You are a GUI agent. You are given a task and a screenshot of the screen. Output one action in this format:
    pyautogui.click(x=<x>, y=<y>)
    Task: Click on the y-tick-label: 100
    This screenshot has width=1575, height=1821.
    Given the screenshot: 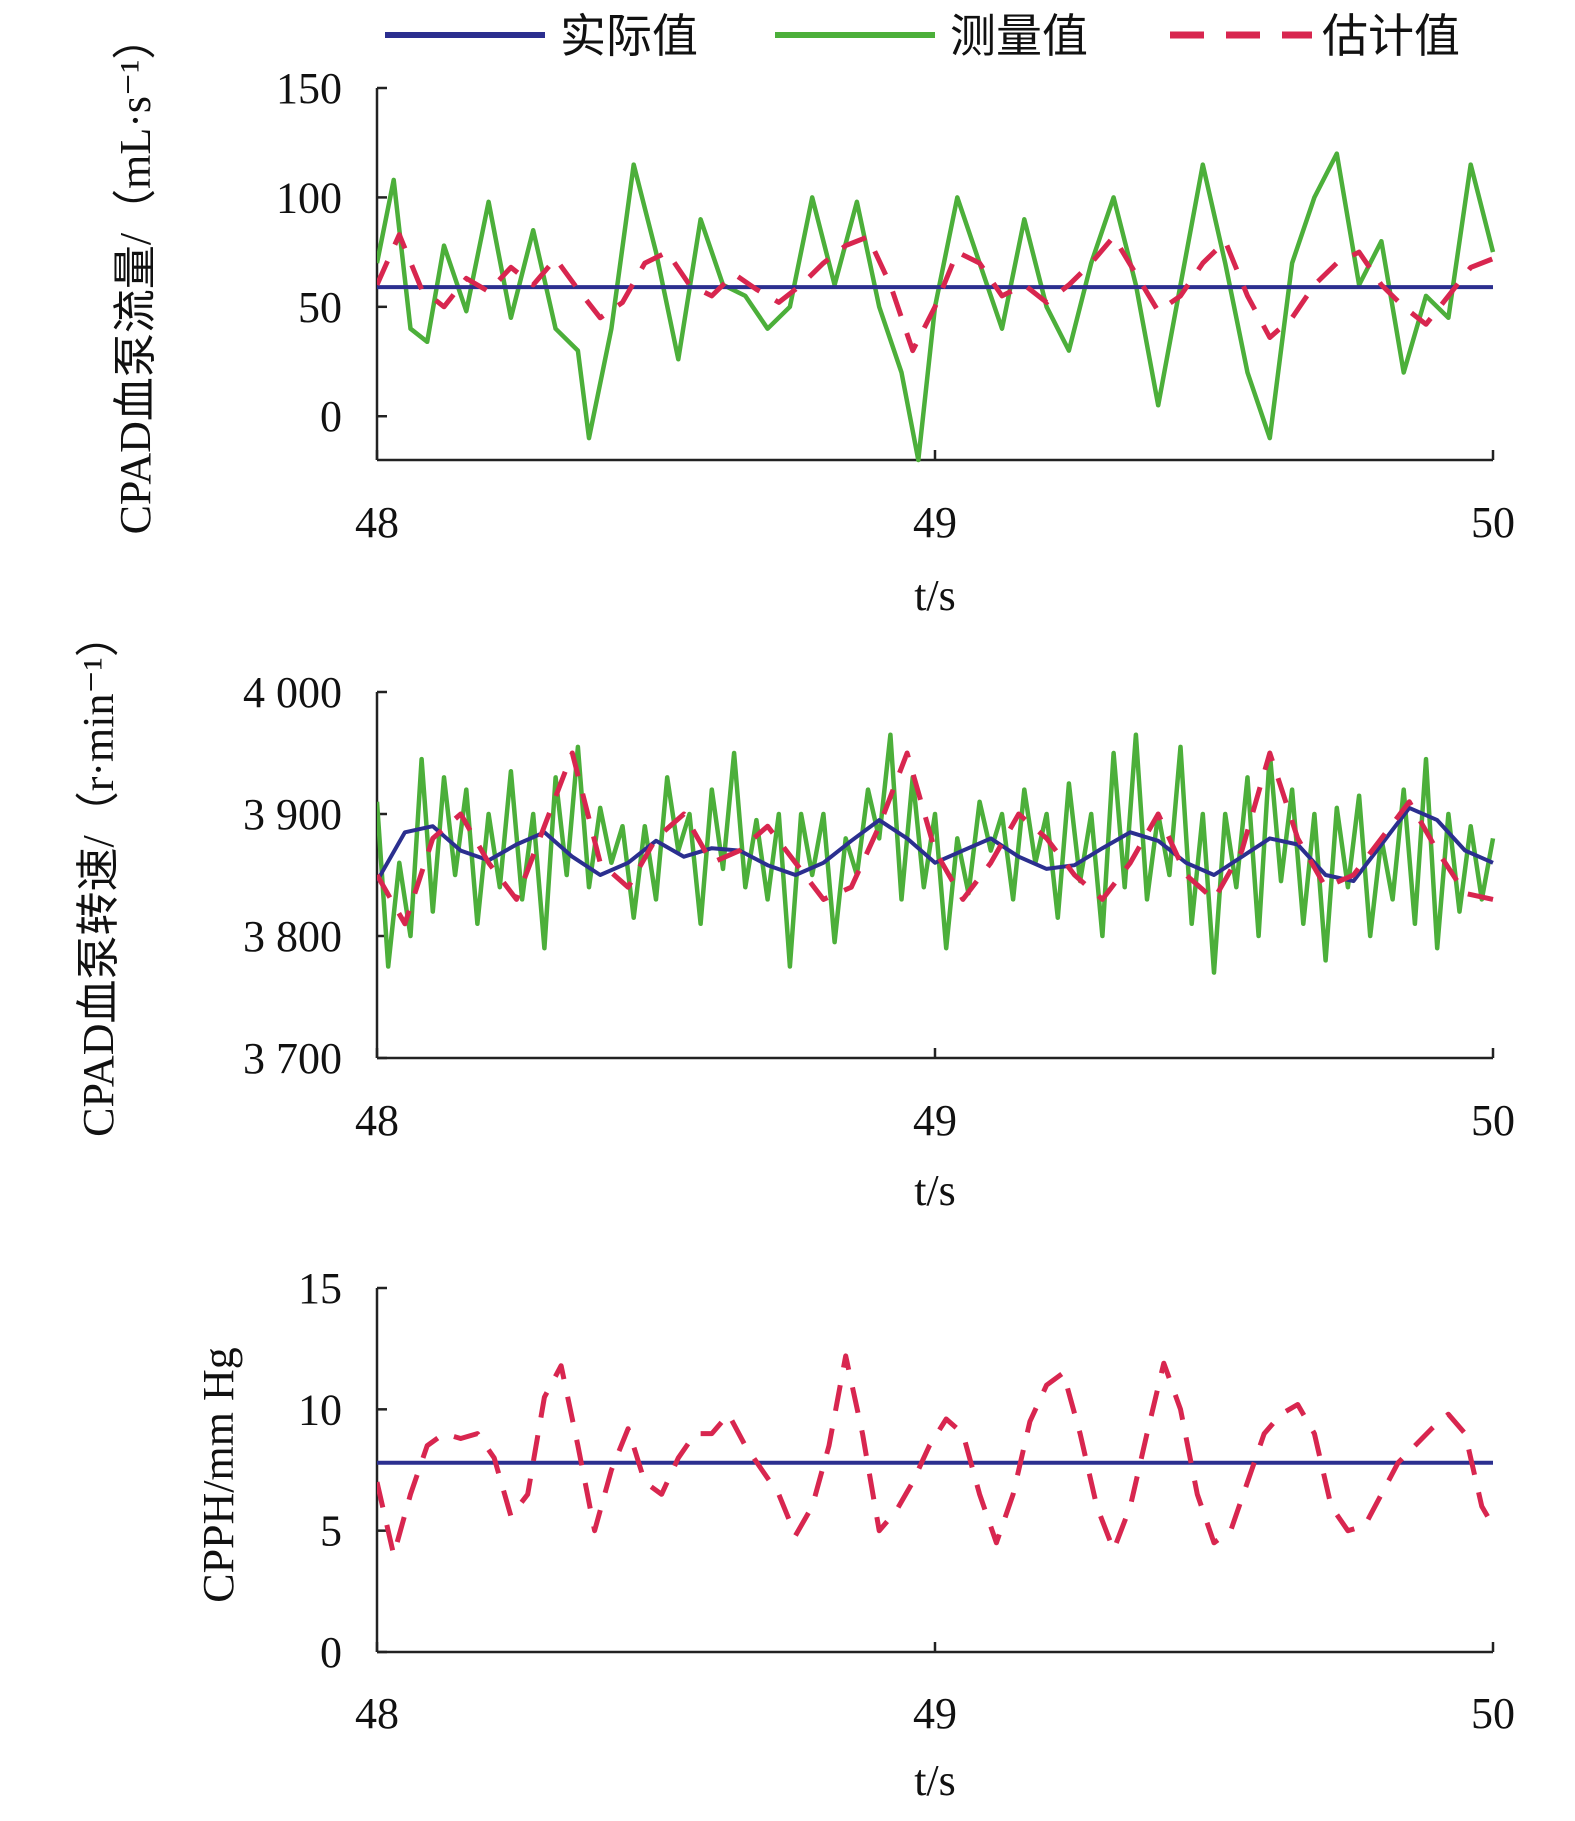 What is the action you would take?
    pyautogui.click(x=309, y=197)
    